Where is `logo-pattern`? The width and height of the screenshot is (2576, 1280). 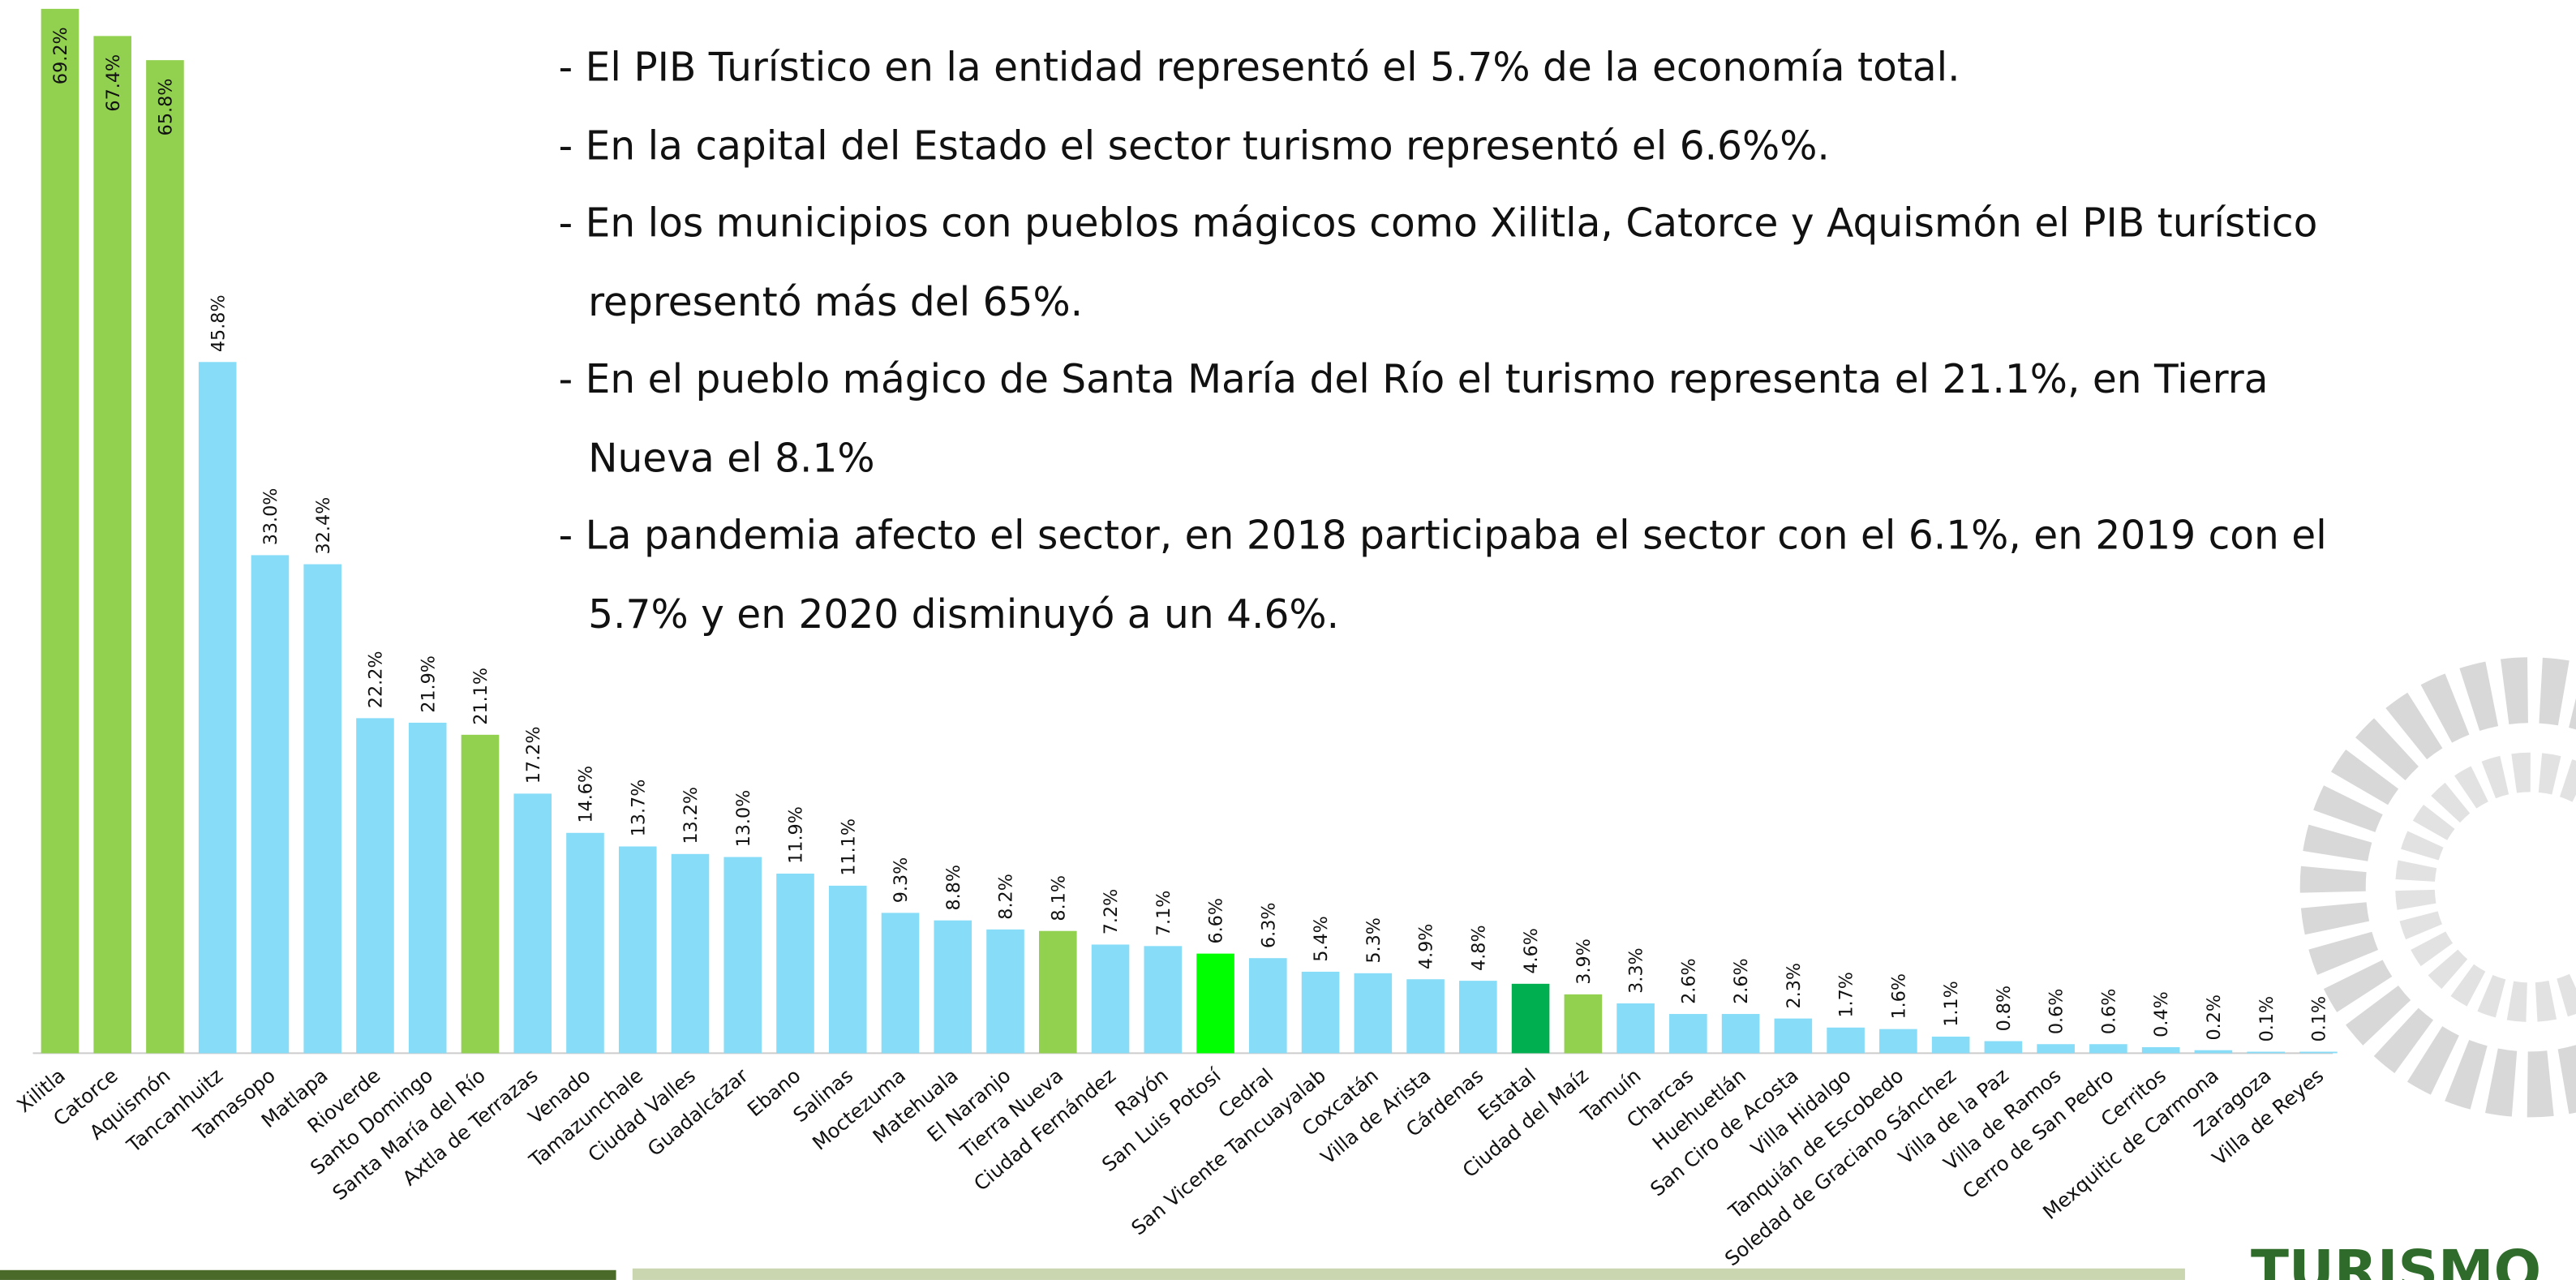 logo-pattern is located at coordinates (2437, 887).